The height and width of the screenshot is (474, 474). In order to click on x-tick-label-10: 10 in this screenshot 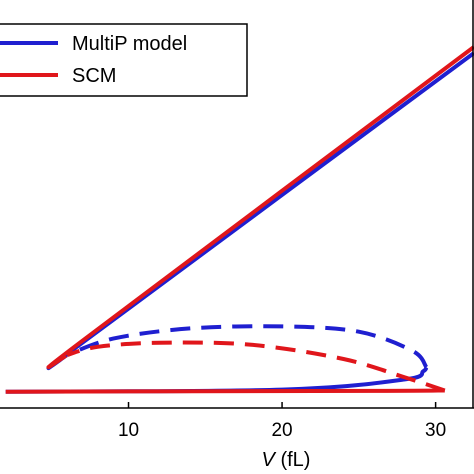, I will do `click(128, 430)`.